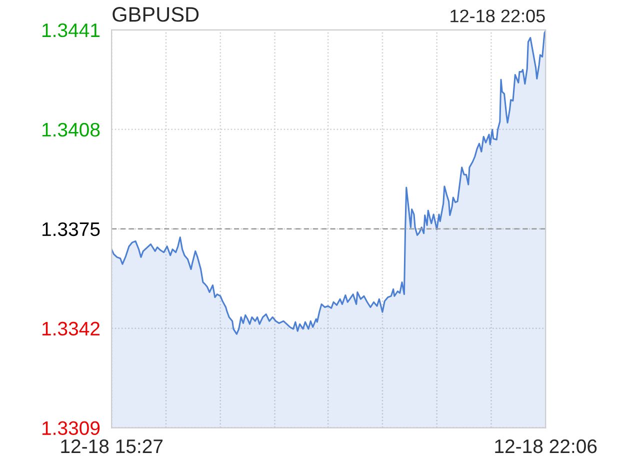 The width and height of the screenshot is (620, 460). Describe the element at coordinates (497, 16) in the screenshot. I see `text: 12-18 22:05` at that location.